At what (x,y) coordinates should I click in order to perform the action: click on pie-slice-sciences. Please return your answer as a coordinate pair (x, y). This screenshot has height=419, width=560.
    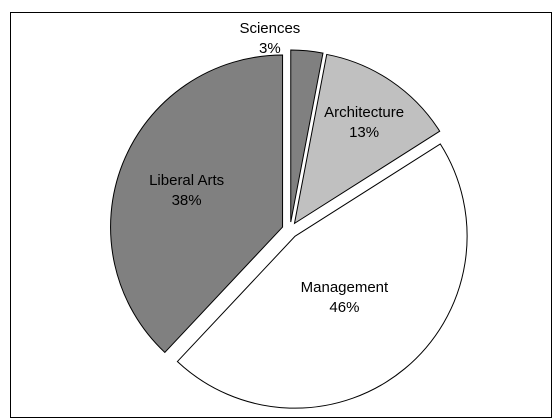
    Looking at the image, I should click on (307, 136).